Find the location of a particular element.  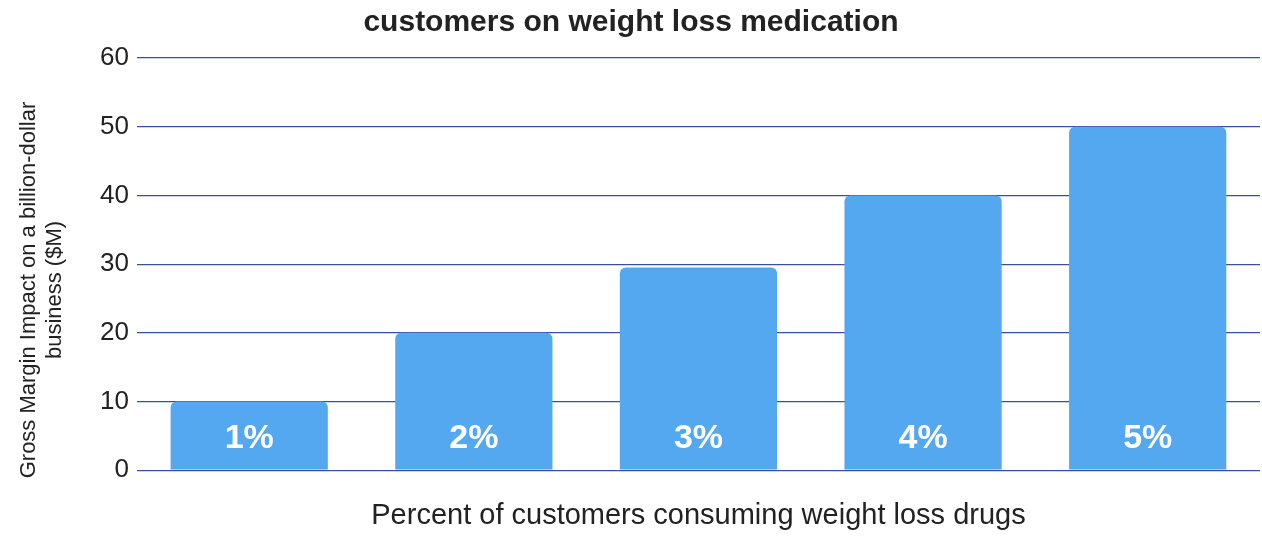

x-axis-title: Percent of customers consuming weight loss drugs is located at coordinates (698, 513).